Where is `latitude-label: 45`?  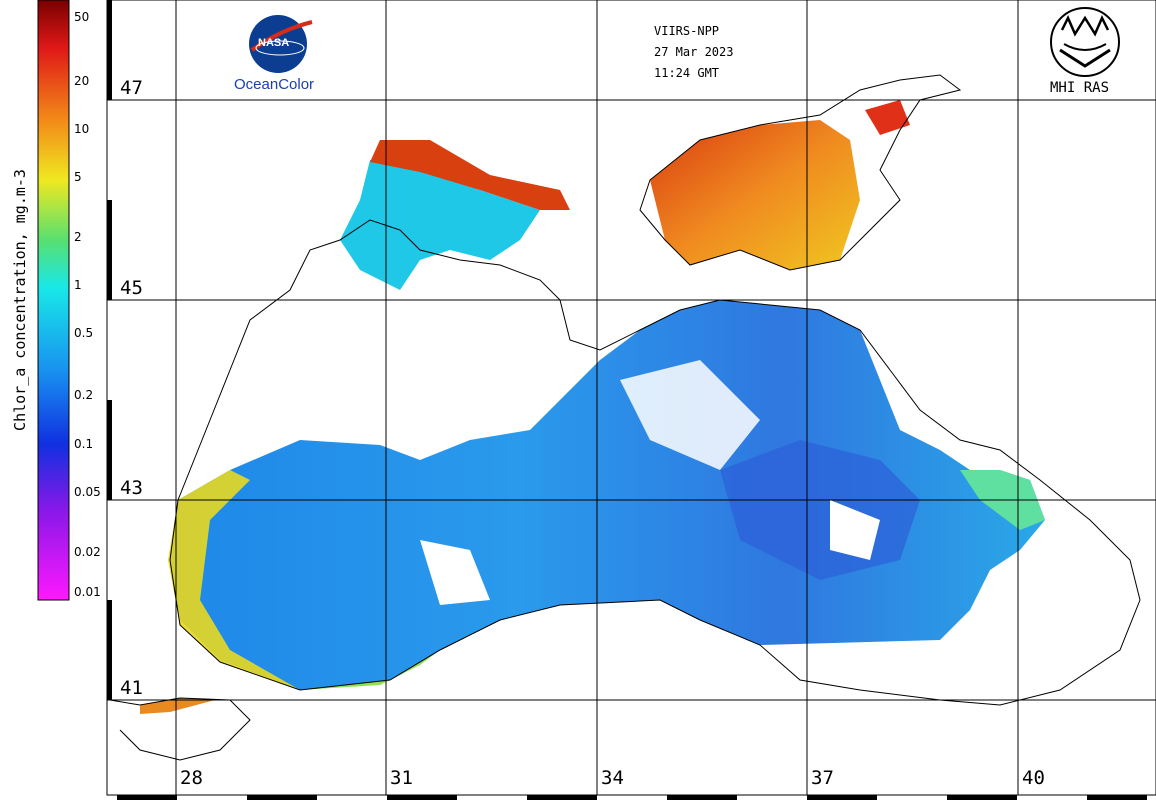 latitude-label: 45 is located at coordinates (131, 288).